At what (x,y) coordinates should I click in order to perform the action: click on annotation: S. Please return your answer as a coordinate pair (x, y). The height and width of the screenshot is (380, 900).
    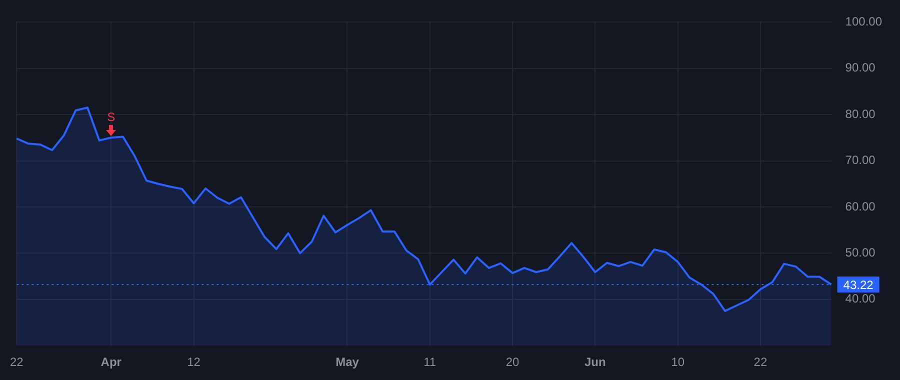
    Looking at the image, I should click on (111, 117).